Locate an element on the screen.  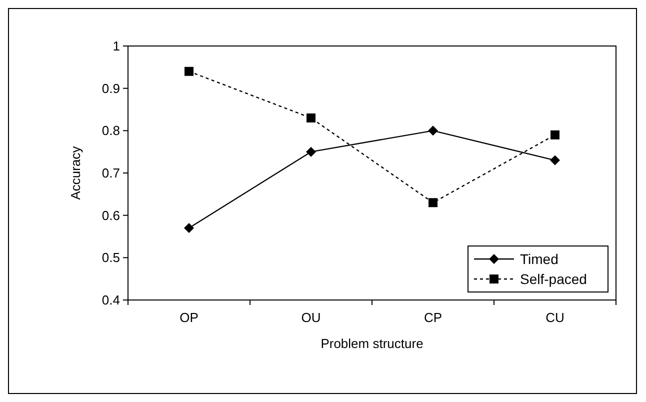
y-tick-label: 0.4 is located at coordinates (111, 300).